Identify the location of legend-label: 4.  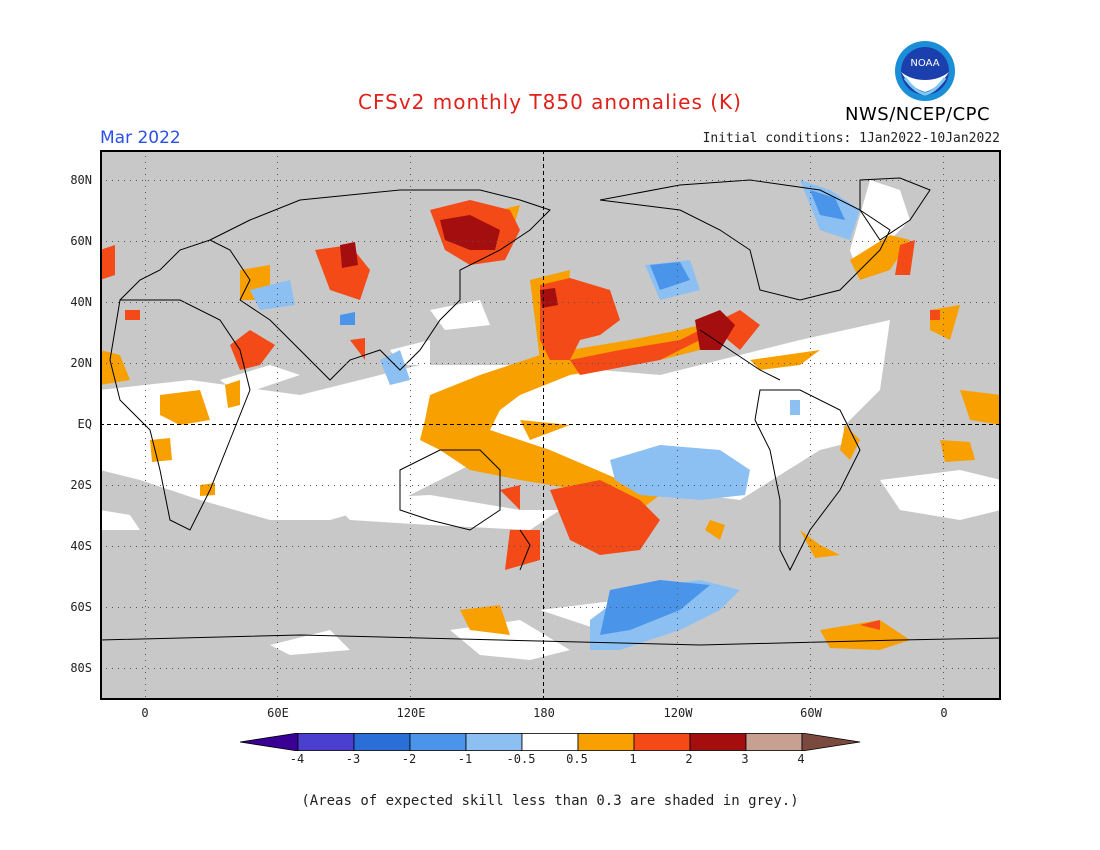
(801, 759).